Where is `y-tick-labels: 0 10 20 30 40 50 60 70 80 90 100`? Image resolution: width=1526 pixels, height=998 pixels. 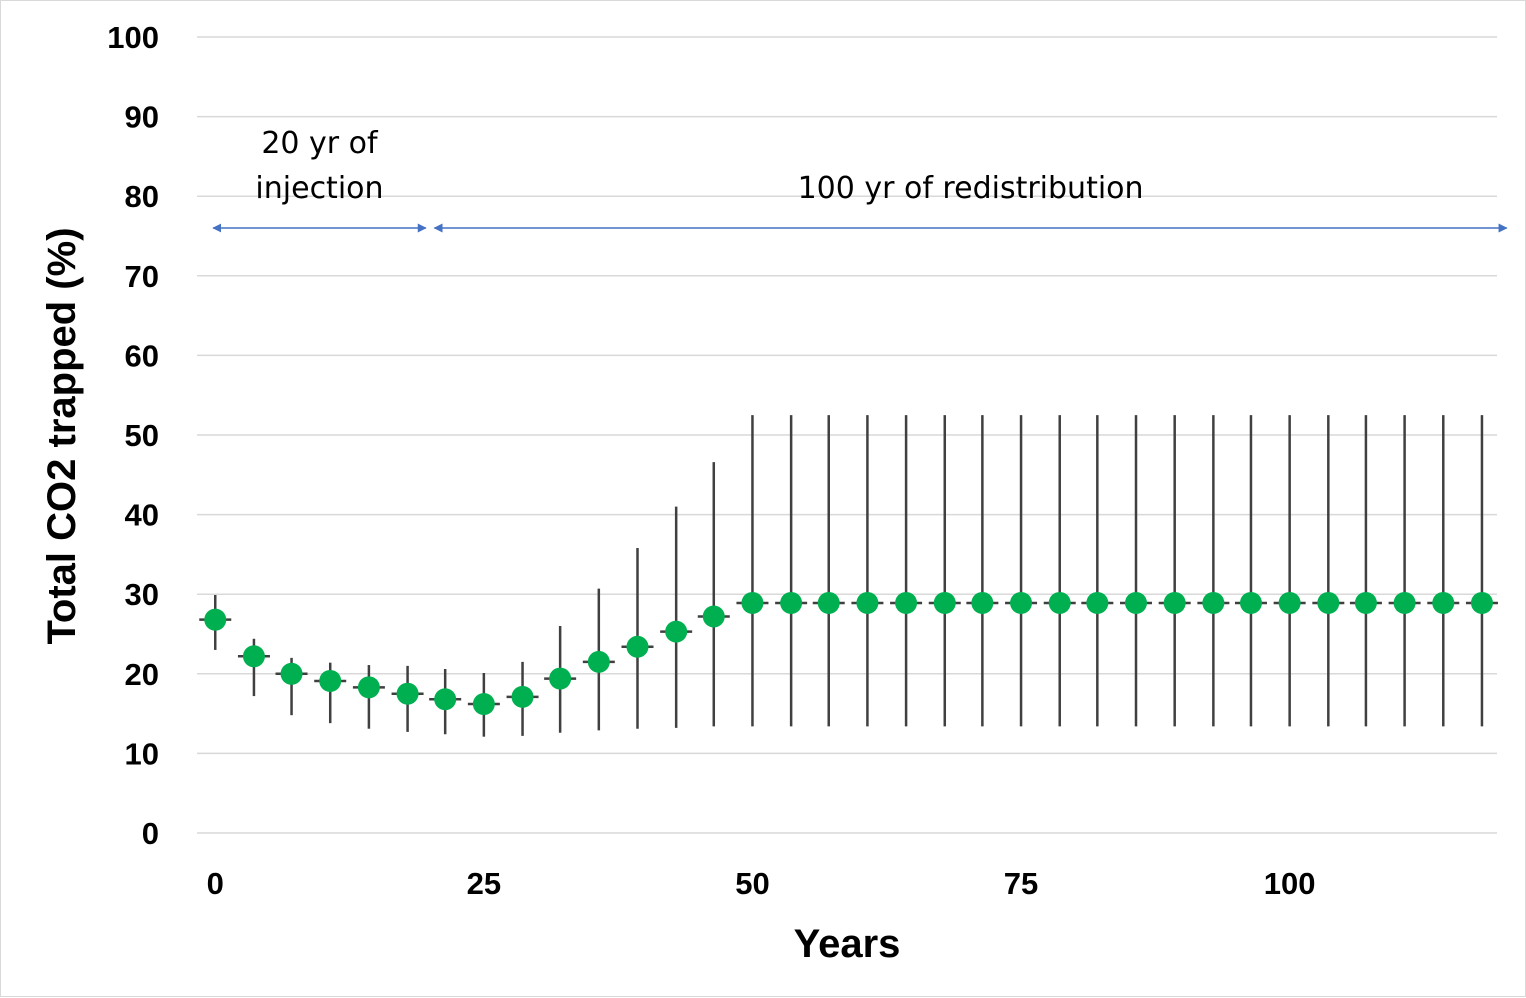
y-tick-labels: 0 10 20 30 40 50 60 70 80 90 100 is located at coordinates (133, 435).